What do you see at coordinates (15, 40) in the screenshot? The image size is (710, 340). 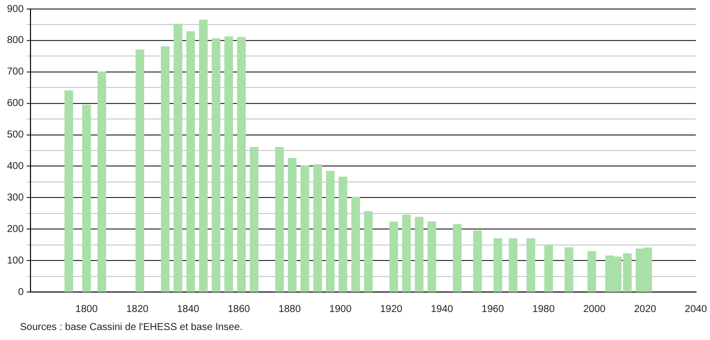 I see `y-tick-label: 800` at bounding box center [15, 40].